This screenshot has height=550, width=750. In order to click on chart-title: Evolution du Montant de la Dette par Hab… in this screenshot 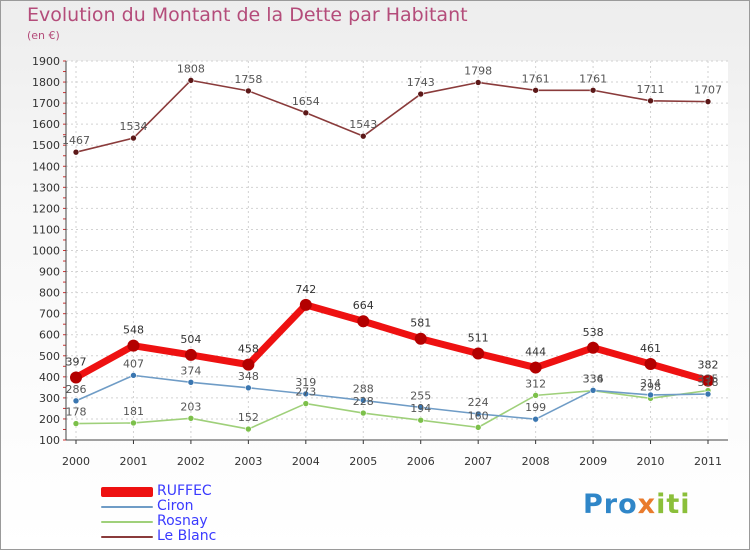, I will do `click(247, 15)`.